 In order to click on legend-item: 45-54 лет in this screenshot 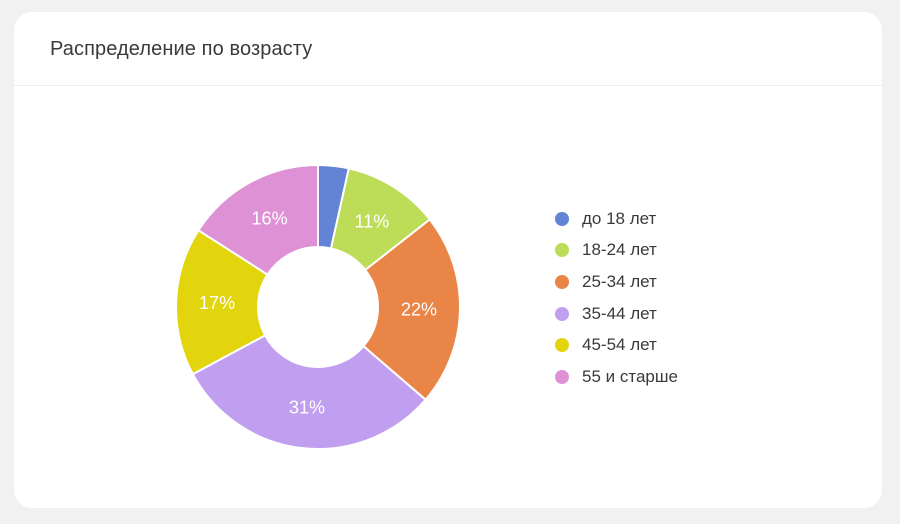, I will do `click(616, 345)`.